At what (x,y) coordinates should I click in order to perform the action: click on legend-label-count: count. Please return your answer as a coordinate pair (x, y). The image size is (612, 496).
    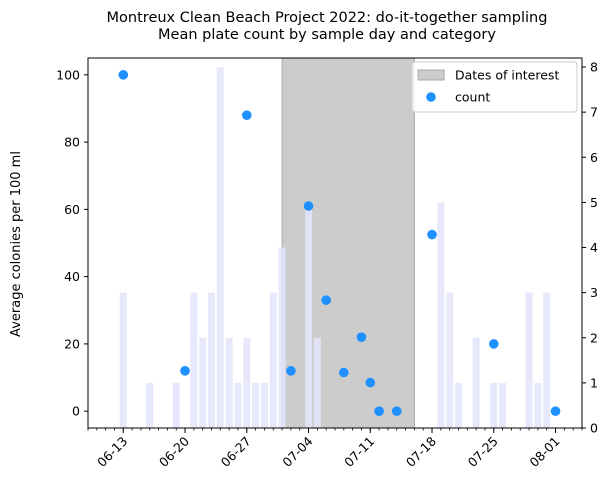
    Looking at the image, I should click on (472, 97).